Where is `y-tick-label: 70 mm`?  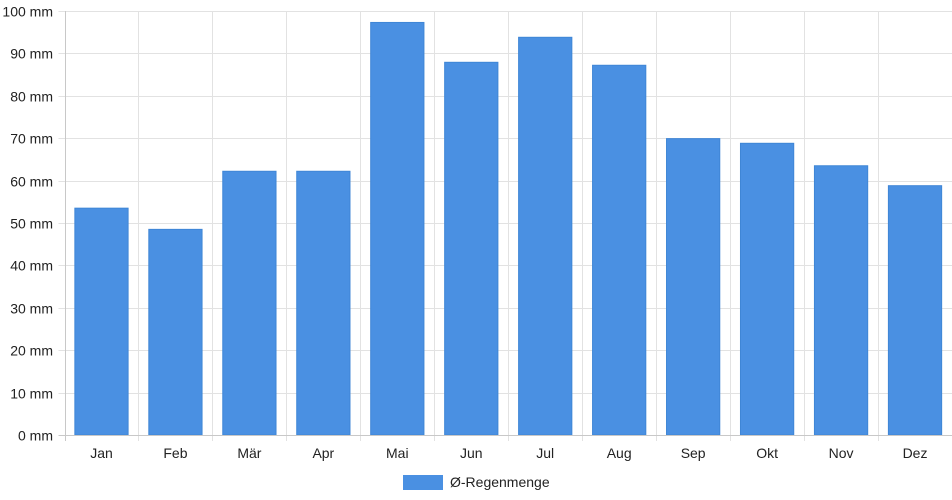
y-tick-label: 70 mm is located at coordinates (31, 139).